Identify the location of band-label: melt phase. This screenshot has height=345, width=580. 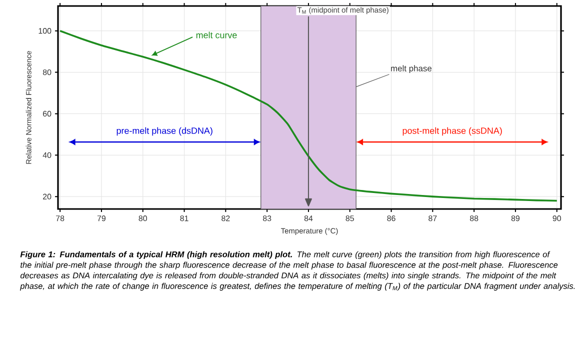
(411, 69).